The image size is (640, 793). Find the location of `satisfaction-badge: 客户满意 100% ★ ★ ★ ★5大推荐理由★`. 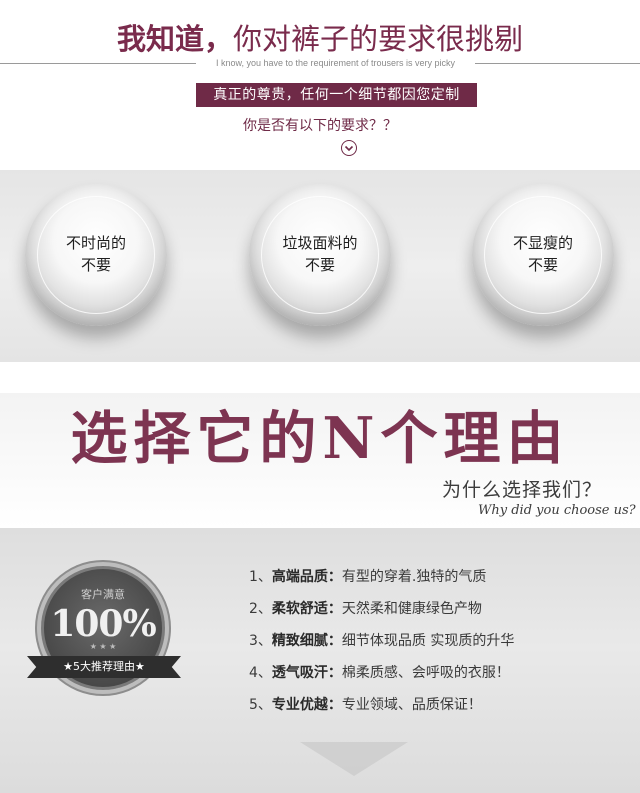

satisfaction-badge: 客户满意 100% ★ ★ ★ ★5大推荐理由★ is located at coordinates (104, 631).